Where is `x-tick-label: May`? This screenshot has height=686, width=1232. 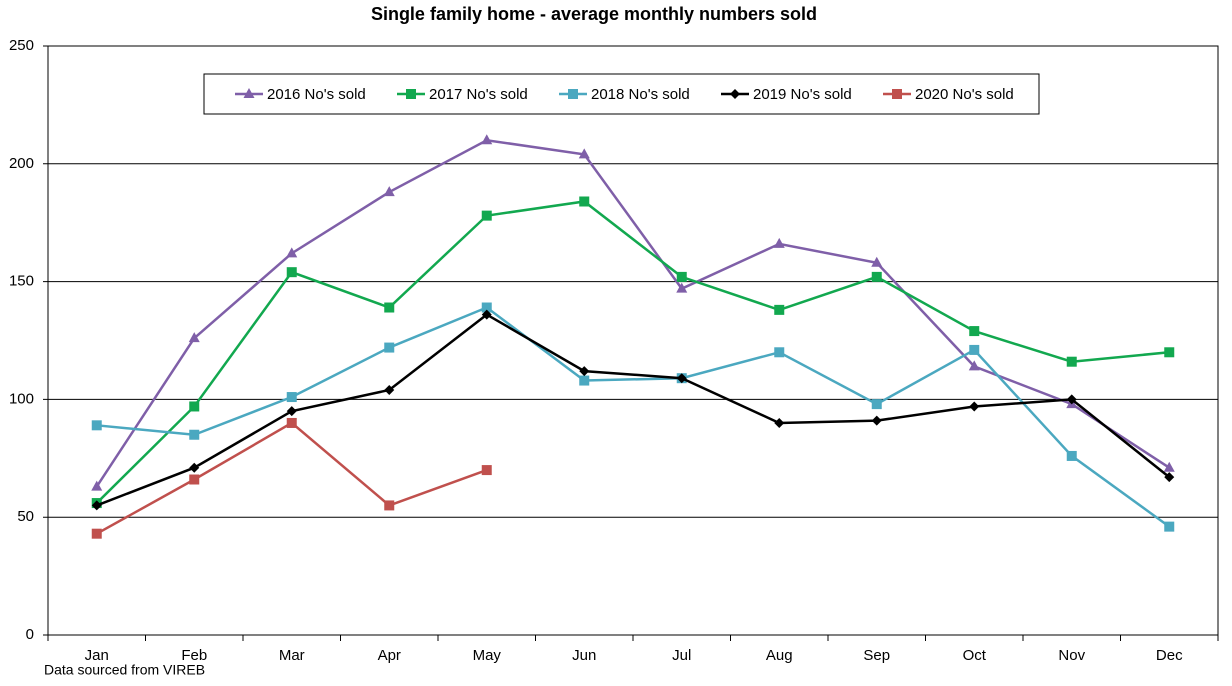 x-tick-label: May is located at coordinates (487, 655).